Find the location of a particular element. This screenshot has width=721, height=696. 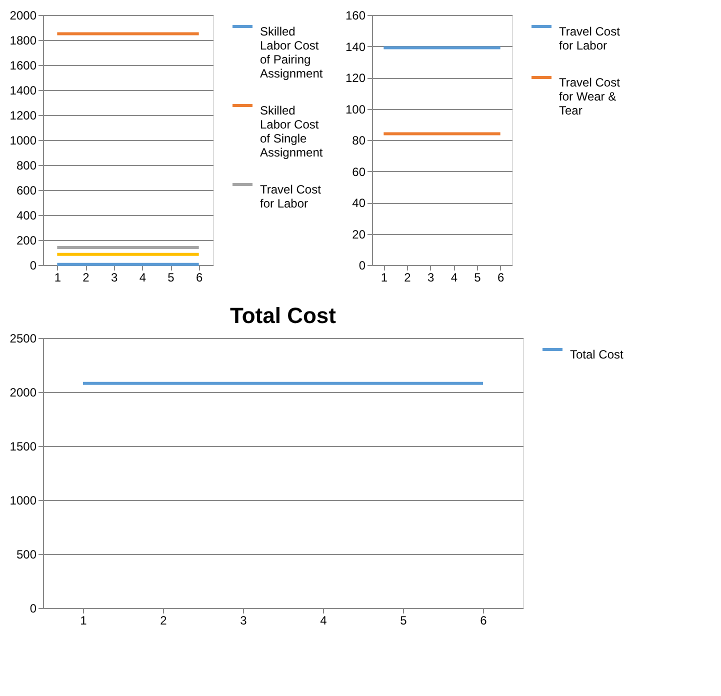

y-tick-label: 80 is located at coordinates (359, 141).